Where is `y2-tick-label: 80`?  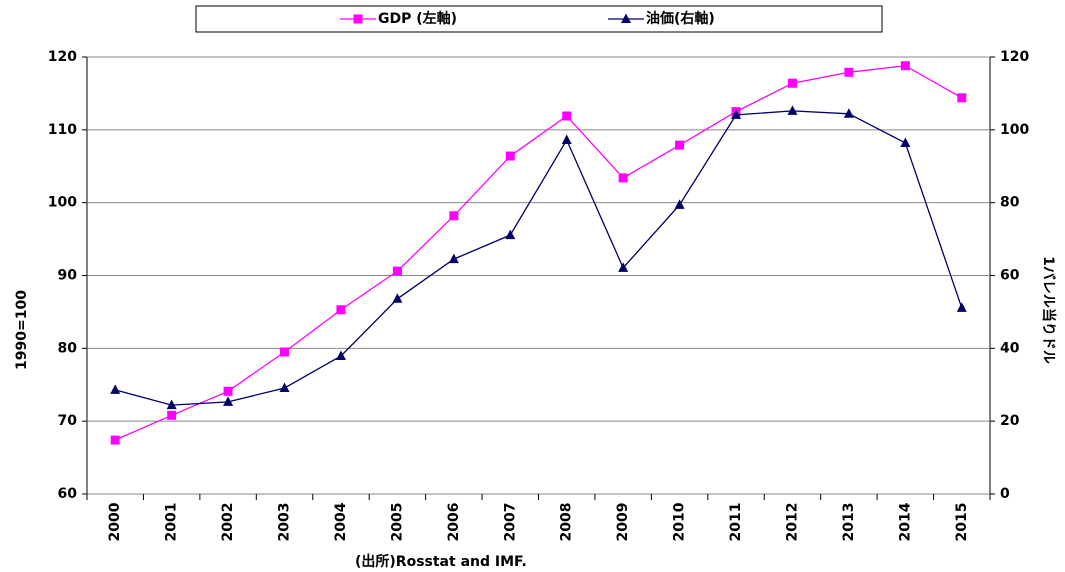 y2-tick-label: 80 is located at coordinates (1010, 203).